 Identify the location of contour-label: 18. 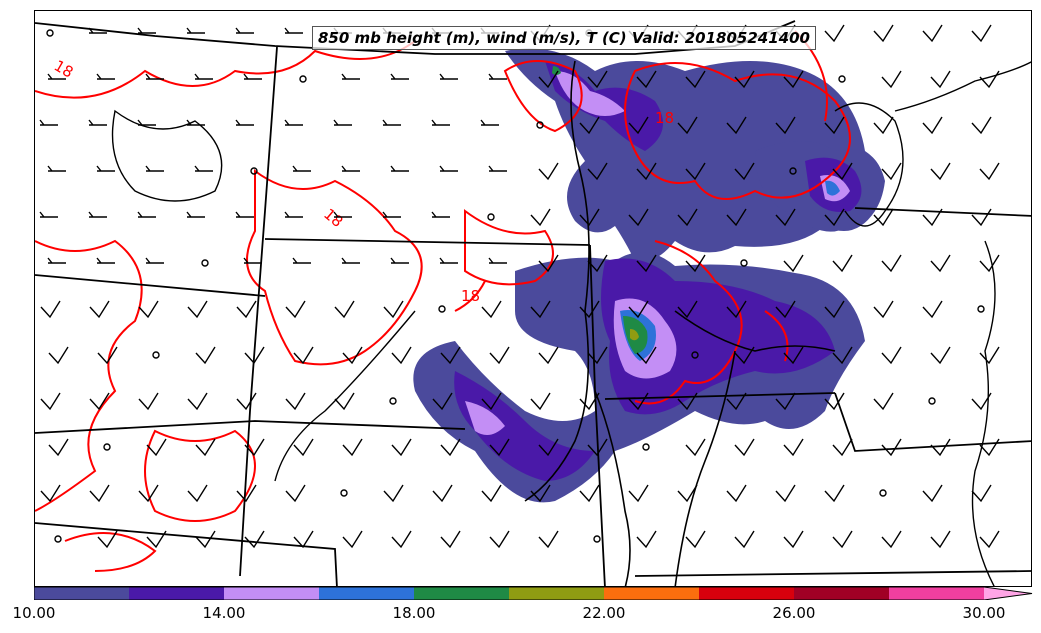
(333, 218).